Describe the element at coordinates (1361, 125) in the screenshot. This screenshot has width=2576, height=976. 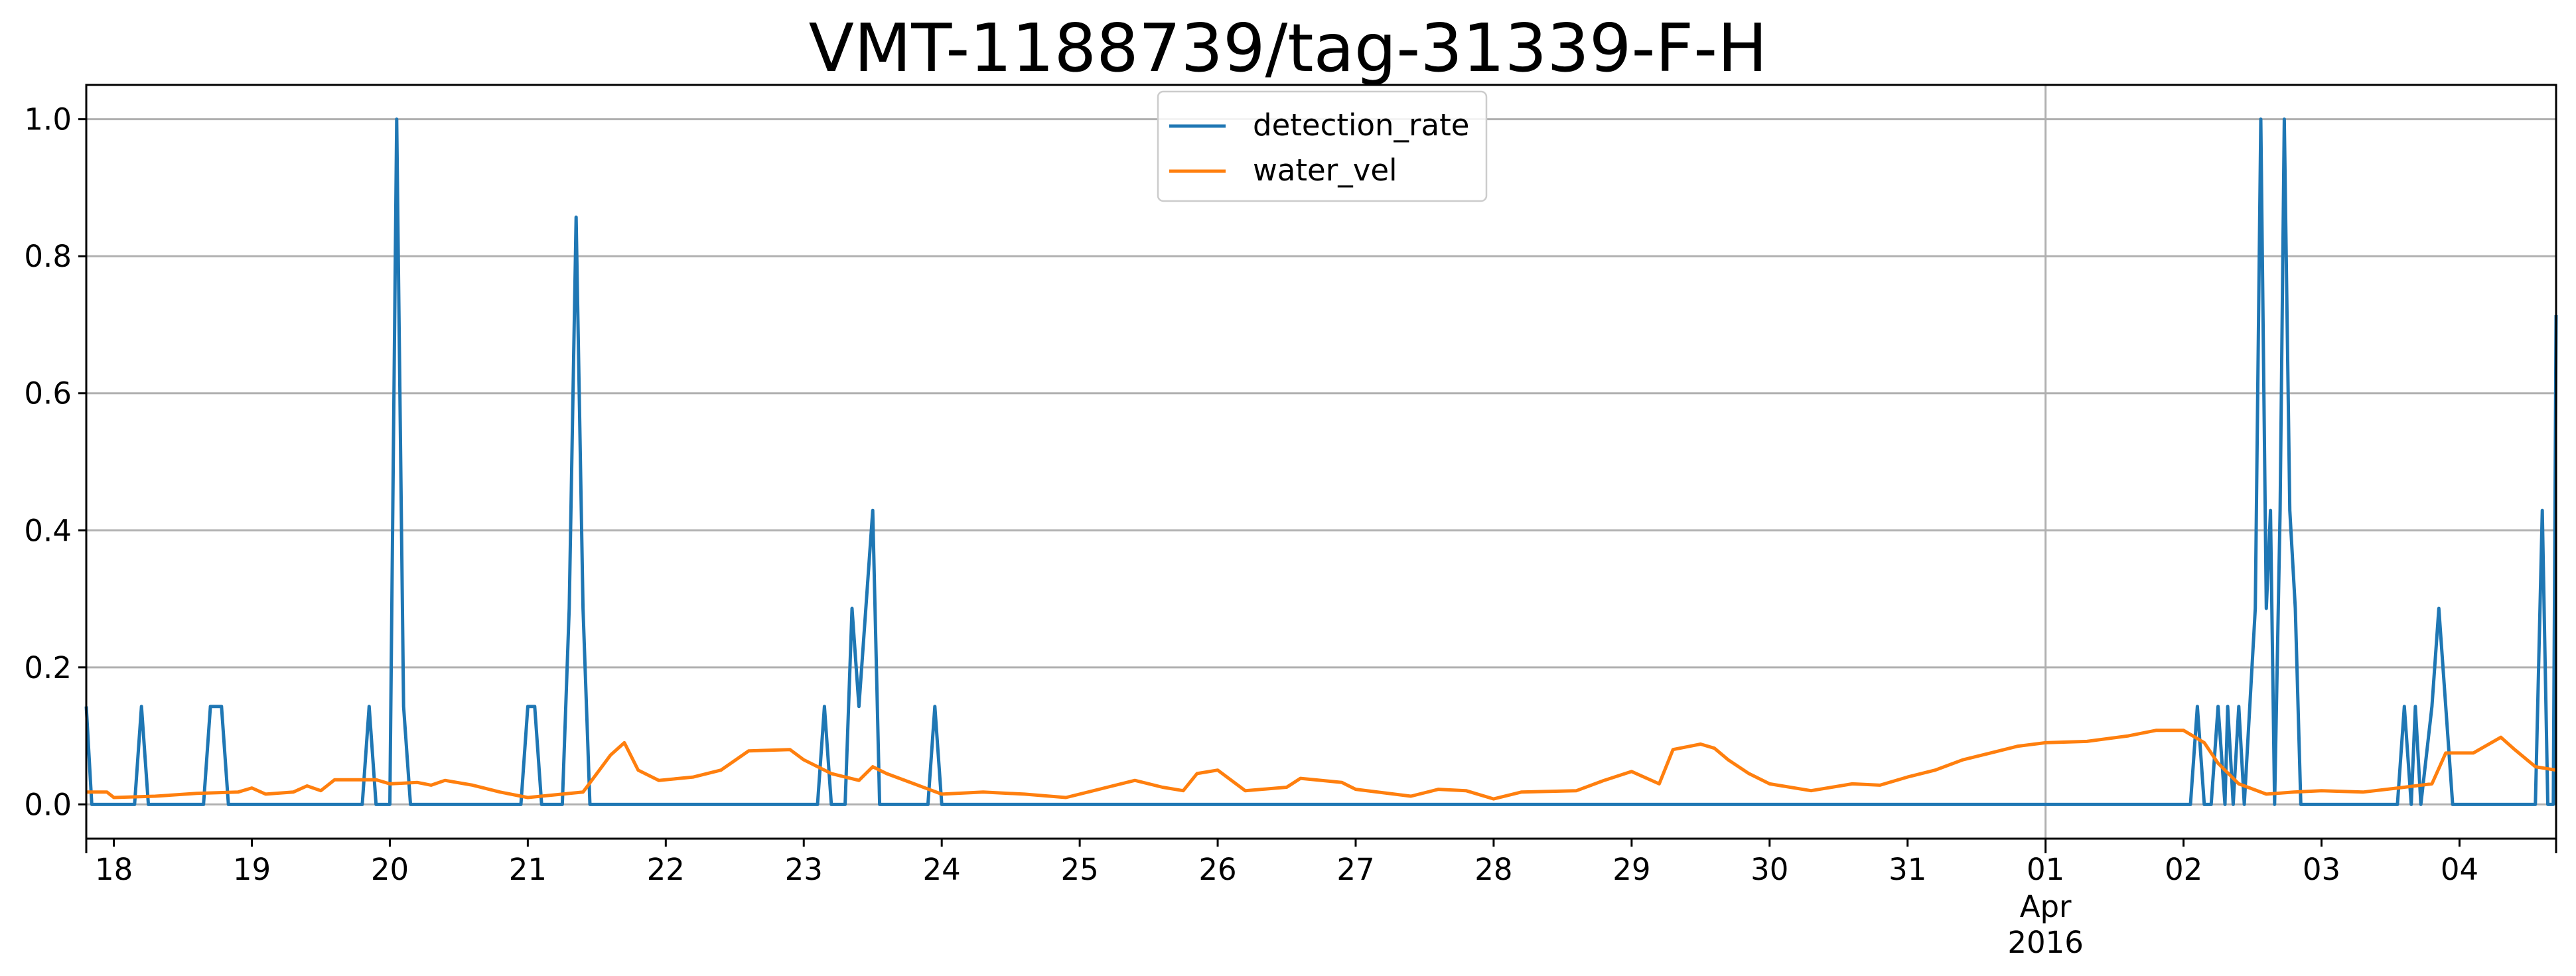
I see `legend-label-detection-rate: detection_rate` at that location.